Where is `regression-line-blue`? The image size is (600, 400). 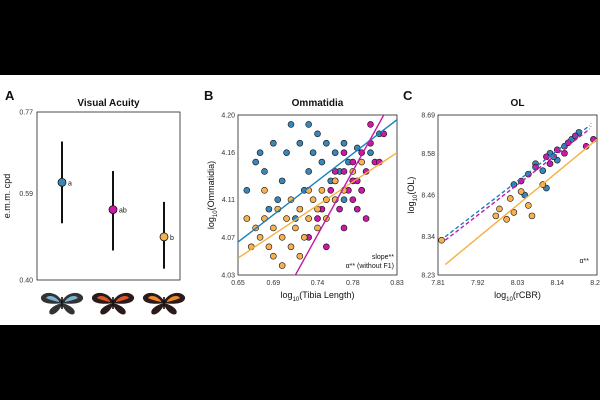
regression-line-blue is located at coordinates (317, 181).